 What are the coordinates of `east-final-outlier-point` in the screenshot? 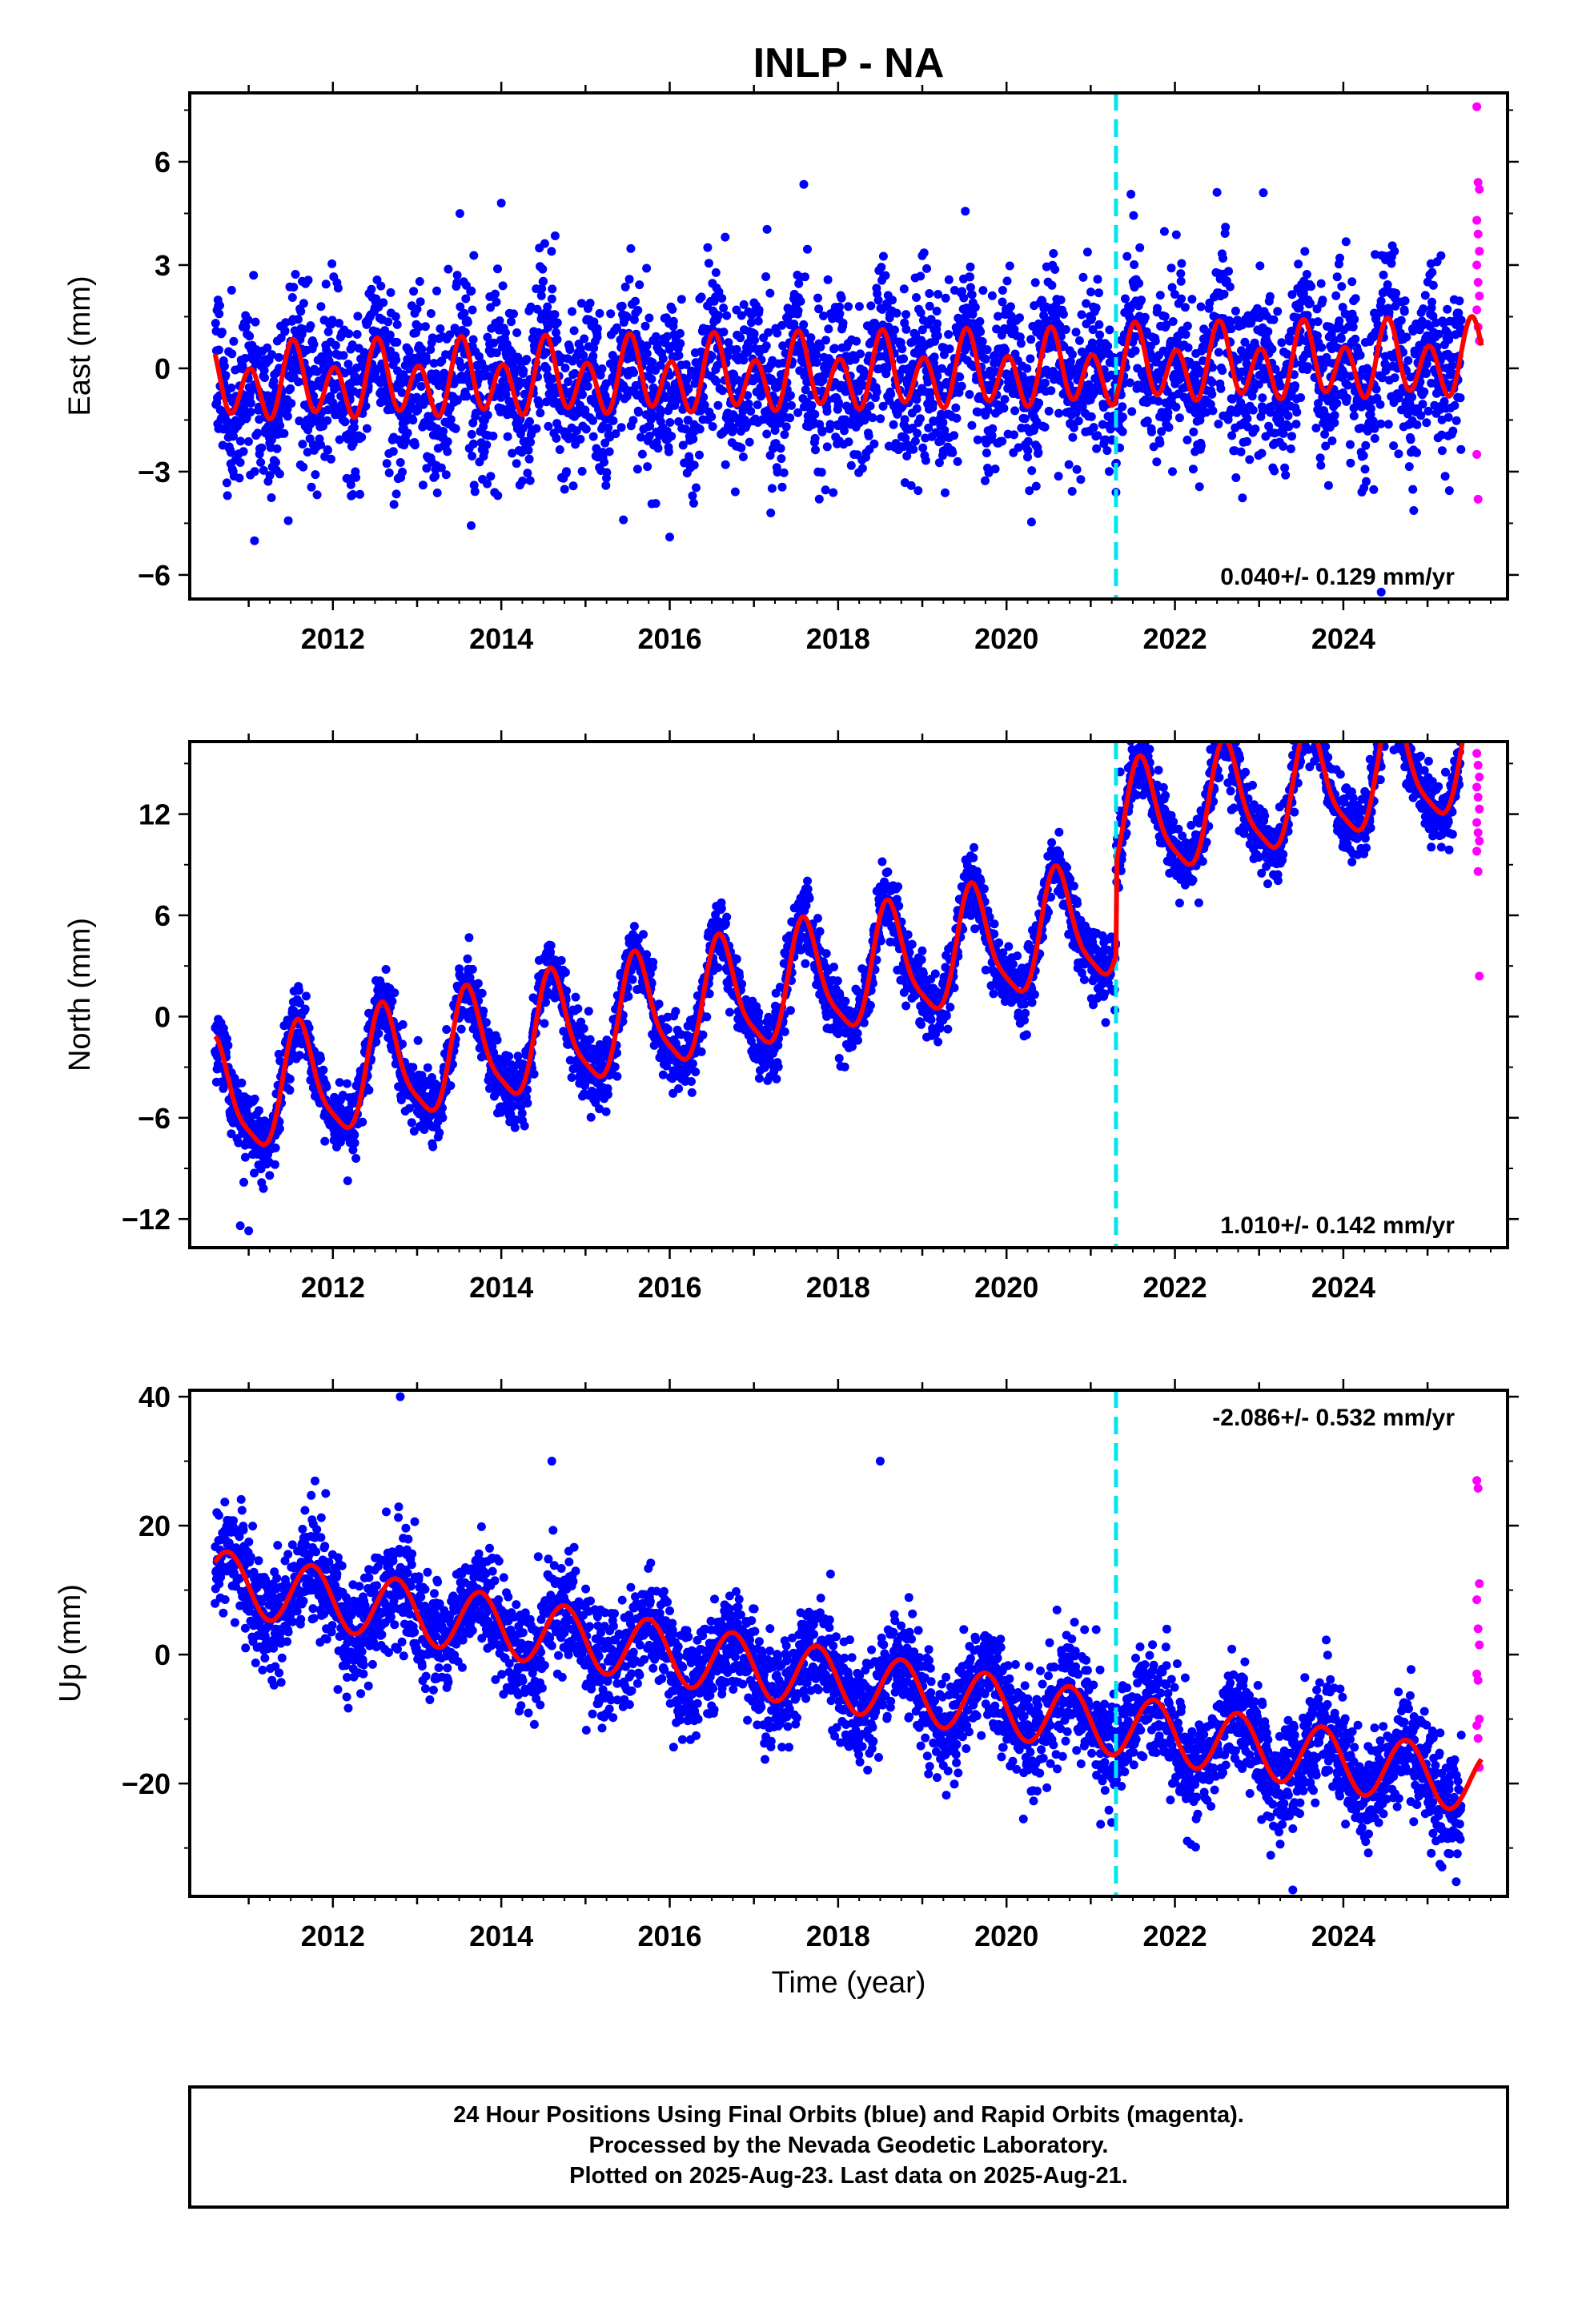 It's located at (1226, 228).